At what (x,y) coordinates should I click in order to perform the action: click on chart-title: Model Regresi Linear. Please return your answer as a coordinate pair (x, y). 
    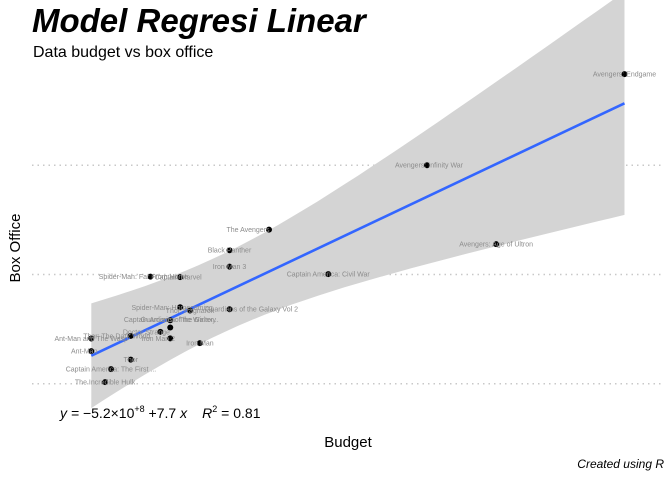
    Looking at the image, I should click on (199, 20).